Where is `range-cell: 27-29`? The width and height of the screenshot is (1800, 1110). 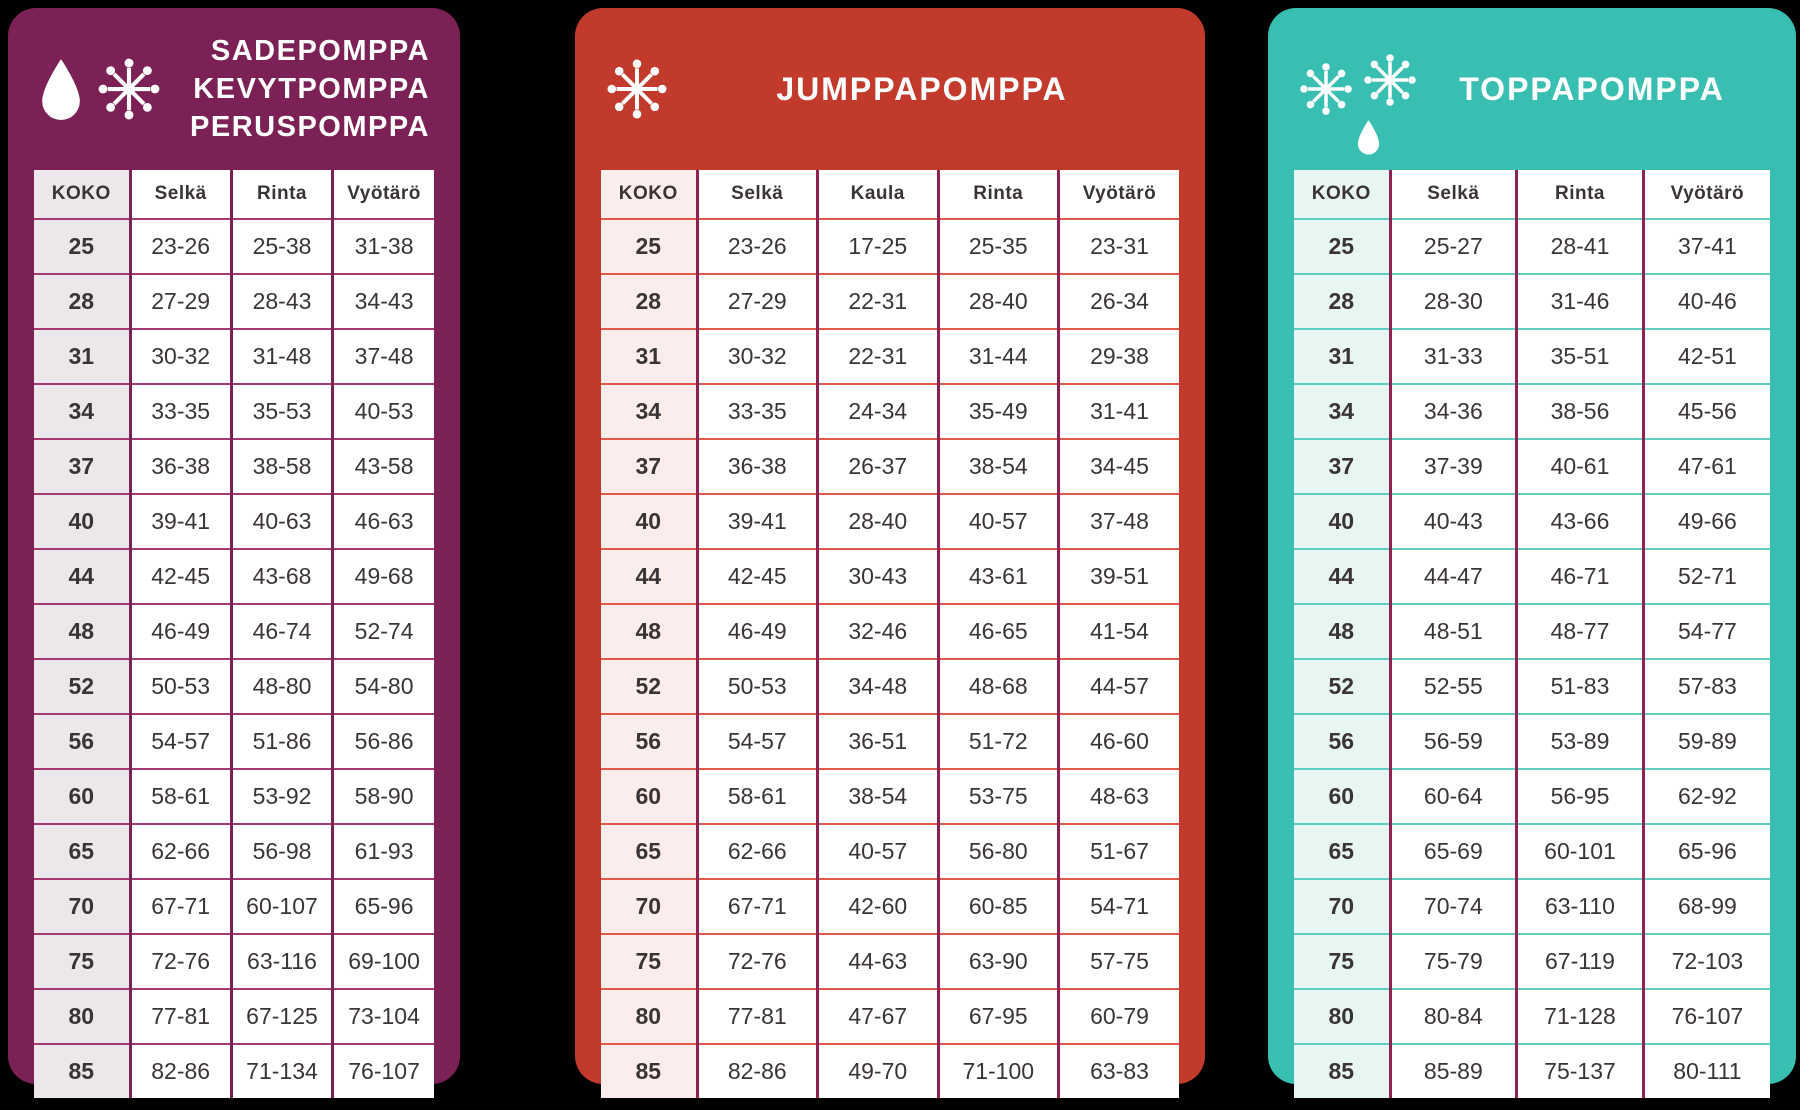
range-cell: 27-29 is located at coordinates (756, 301).